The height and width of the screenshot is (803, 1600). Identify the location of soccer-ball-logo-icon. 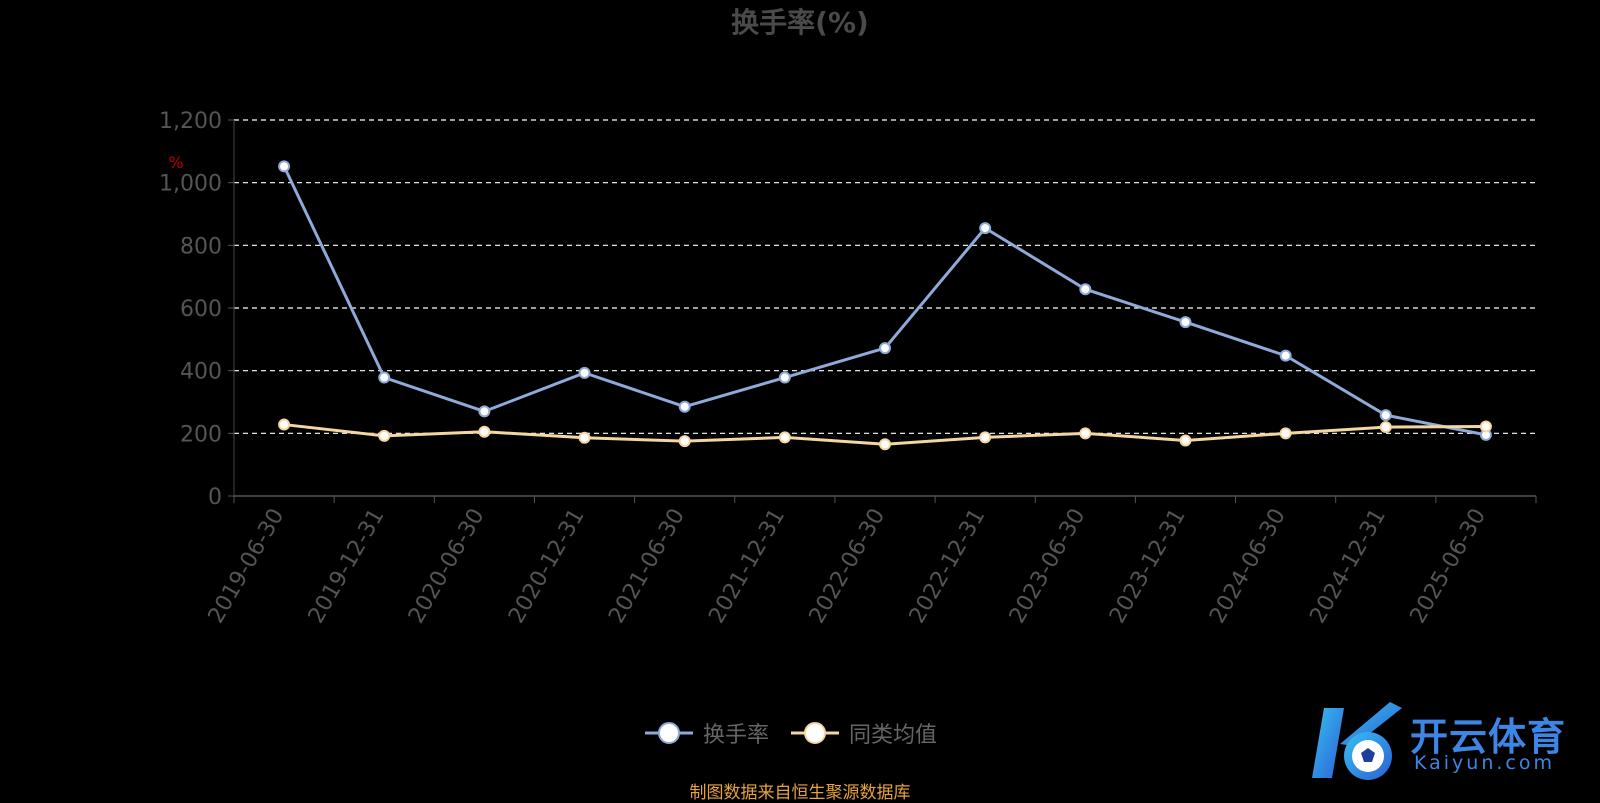
(1357, 741).